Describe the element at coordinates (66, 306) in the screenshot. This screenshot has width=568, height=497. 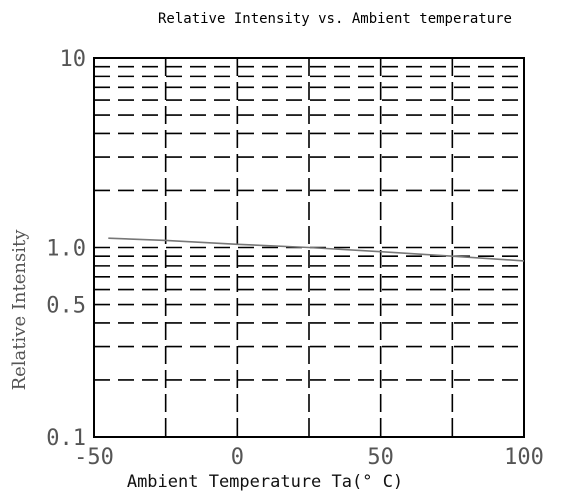
I see `y-tick-label: 0.5` at that location.